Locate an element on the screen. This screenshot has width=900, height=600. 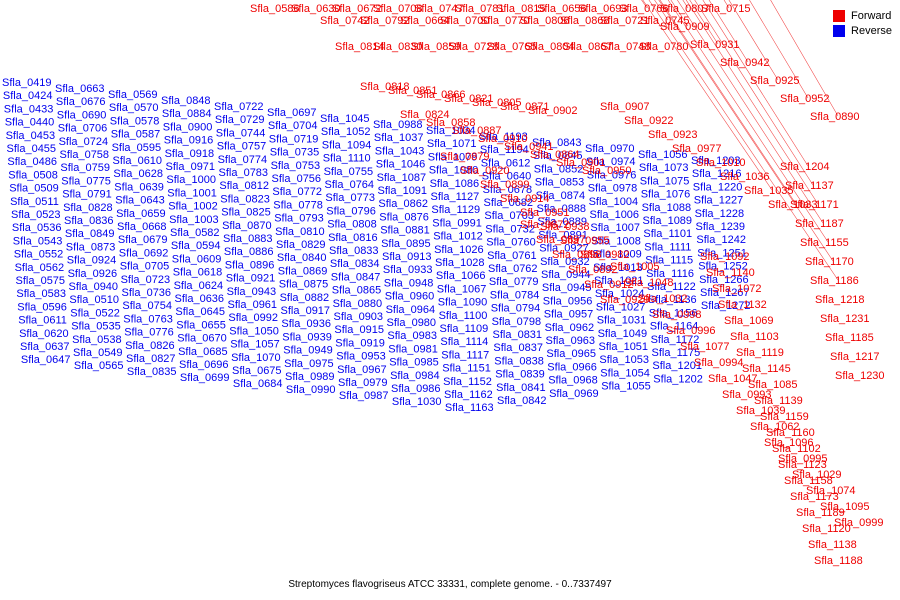
gene-label: Sfla_1114 is located at coordinates (464, 342).